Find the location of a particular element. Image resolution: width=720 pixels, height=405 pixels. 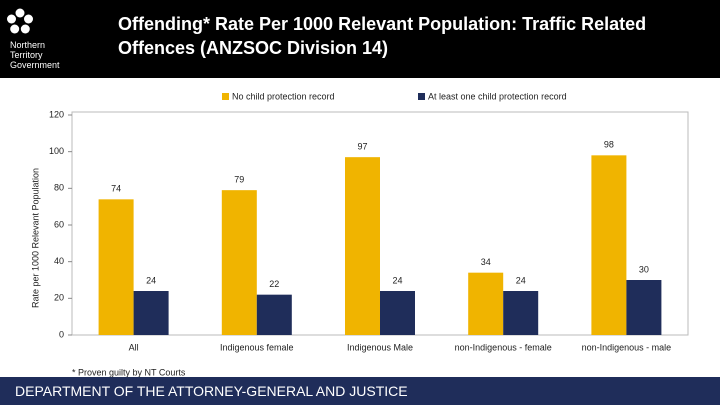

legend-label: No child protection record is located at coordinates (283, 96).